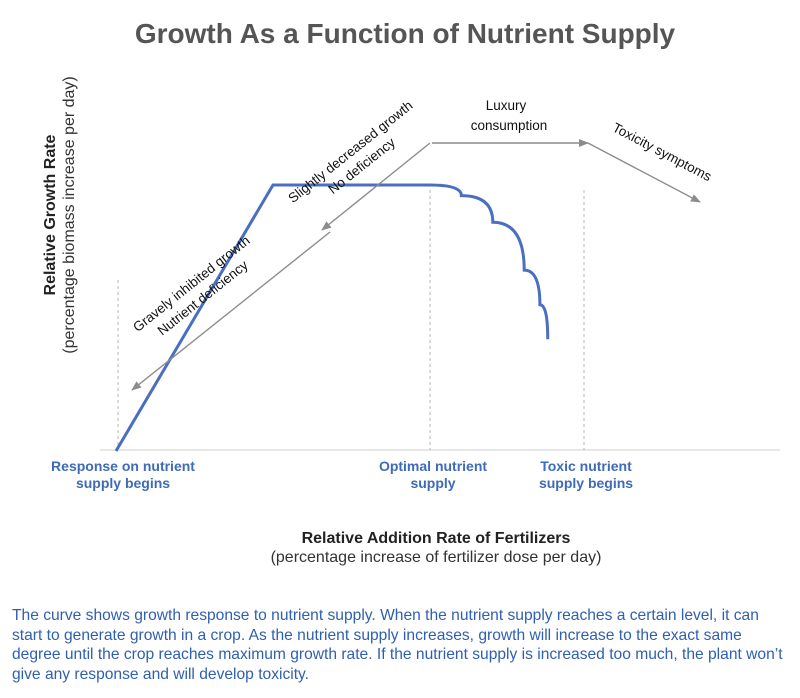 Image resolution: width=800 pixels, height=698 pixels. I want to click on x-tick-response-line2: supply begins, so click(123, 483).